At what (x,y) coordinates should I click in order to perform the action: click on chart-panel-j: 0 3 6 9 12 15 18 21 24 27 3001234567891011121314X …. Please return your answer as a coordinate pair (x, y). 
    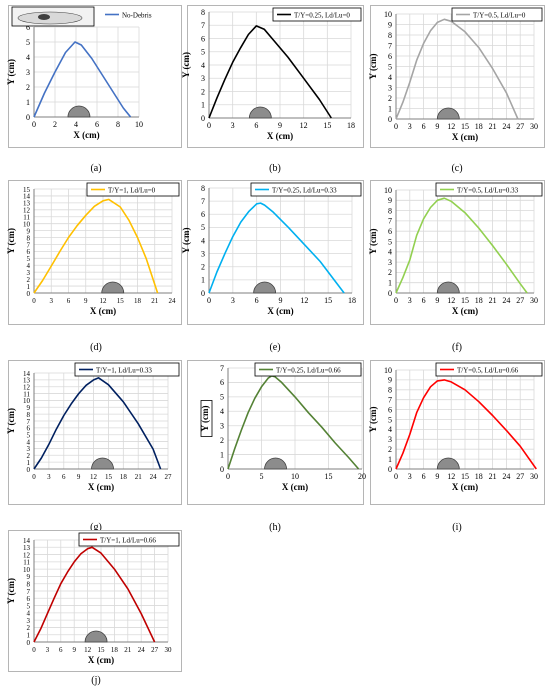
    Looking at the image, I should click on (94, 608).